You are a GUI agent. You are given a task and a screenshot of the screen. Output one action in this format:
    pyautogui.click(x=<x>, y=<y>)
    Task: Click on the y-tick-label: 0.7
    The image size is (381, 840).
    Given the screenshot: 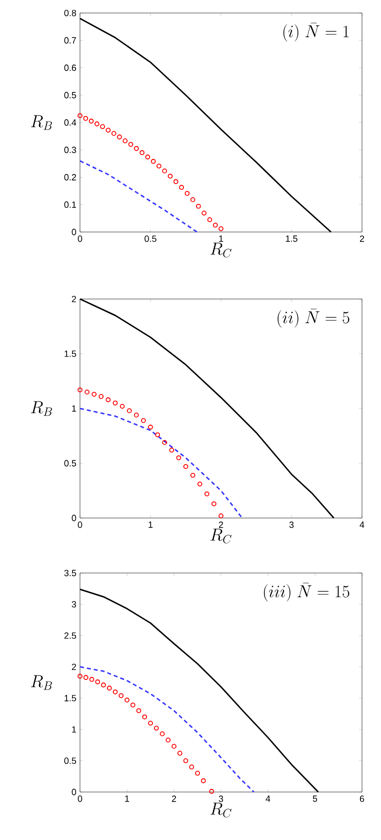 What is the action you would take?
    pyautogui.click(x=70, y=40)
    